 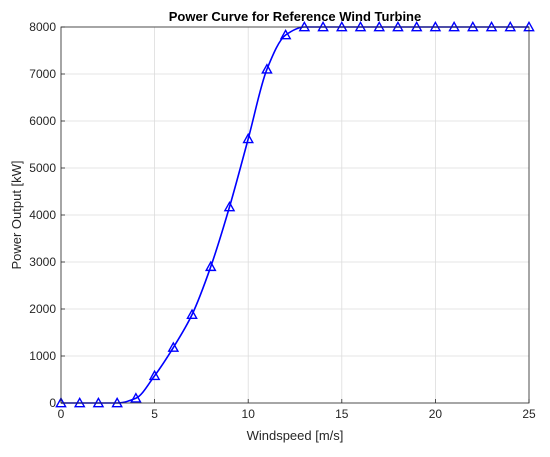 What do you see at coordinates (295, 435) in the screenshot?
I see `x-axis-label: Windspeed [m/s]` at bounding box center [295, 435].